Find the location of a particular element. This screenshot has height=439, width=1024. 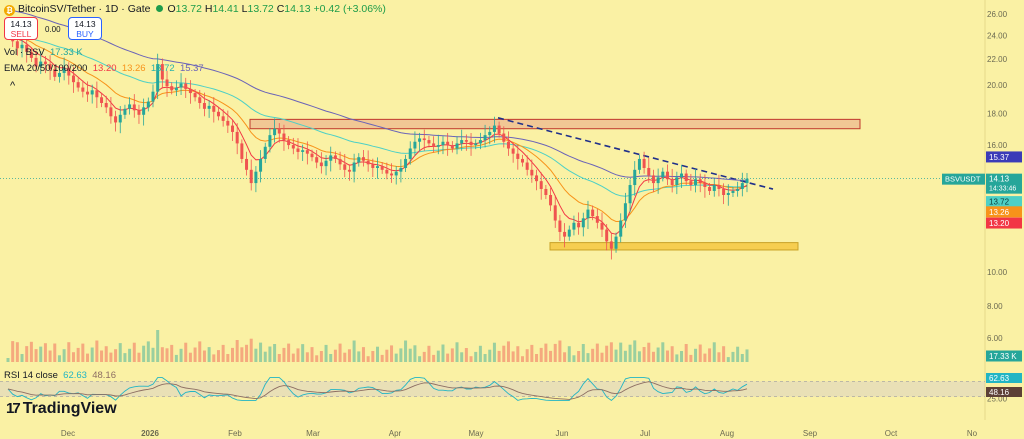

time-axis-tick: Sep is located at coordinates (810, 433).